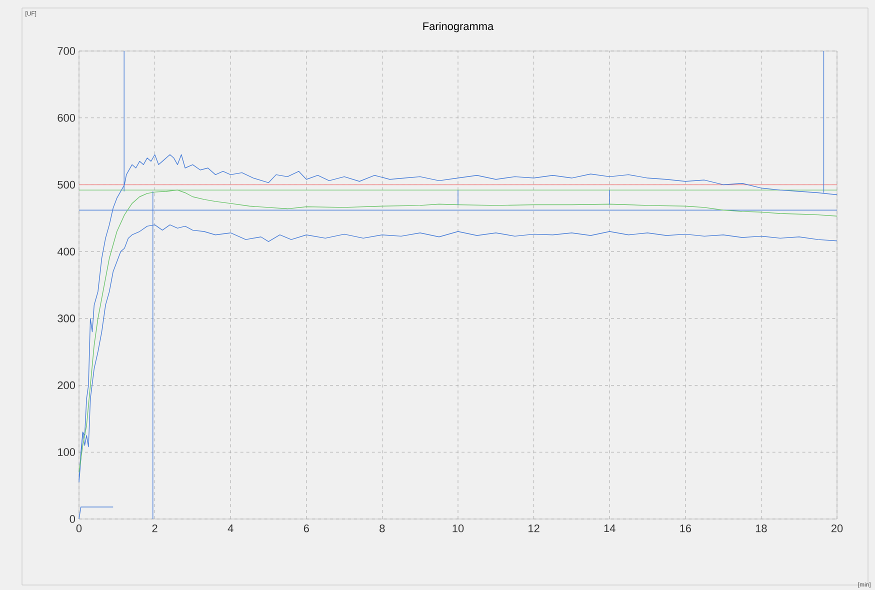 The width and height of the screenshot is (875, 590). Describe the element at coordinates (610, 528) in the screenshot. I see `x-tick-label: 14` at that location.